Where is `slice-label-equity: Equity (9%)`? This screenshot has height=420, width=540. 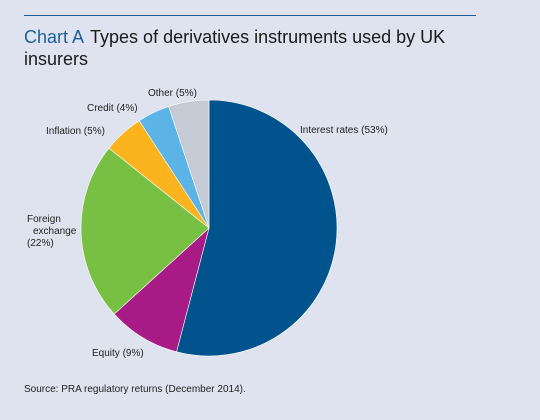
slice-label-equity: Equity (9%) is located at coordinates (118, 353).